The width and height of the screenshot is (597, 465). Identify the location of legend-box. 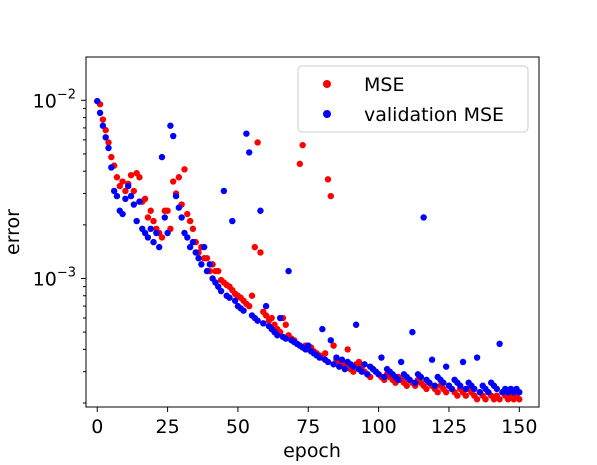
(413, 99).